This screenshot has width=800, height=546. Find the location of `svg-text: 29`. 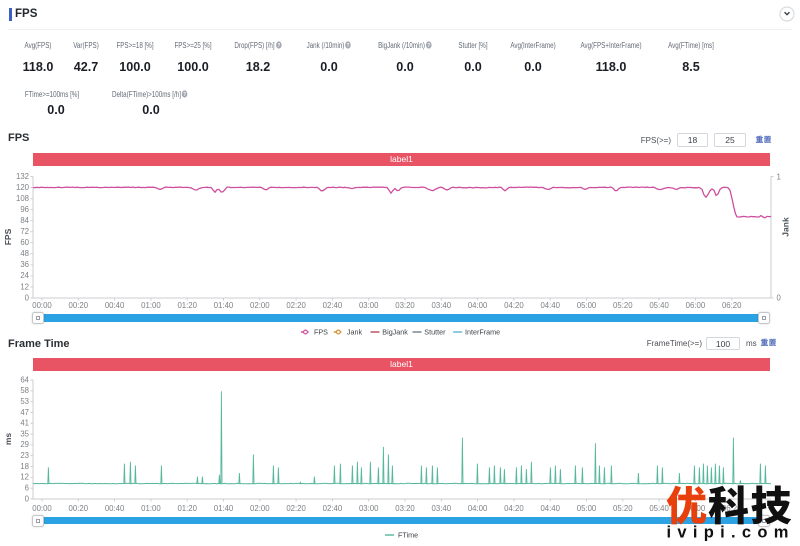

svg-text: 29 is located at coordinates (24, 444).